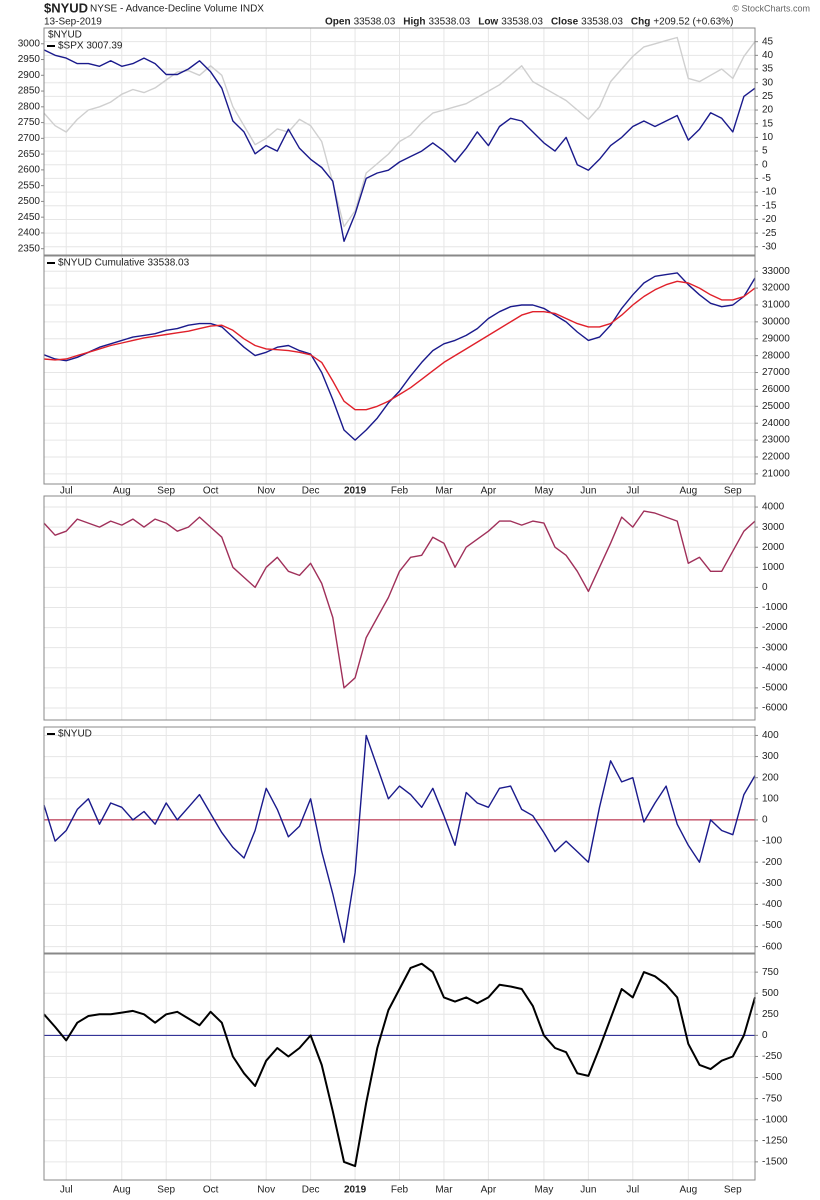 The width and height of the screenshot is (820, 1200). What do you see at coordinates (177, 9) in the screenshot?
I see `description: NYSE - Advance-Decline Volume INDX` at bounding box center [177, 9].